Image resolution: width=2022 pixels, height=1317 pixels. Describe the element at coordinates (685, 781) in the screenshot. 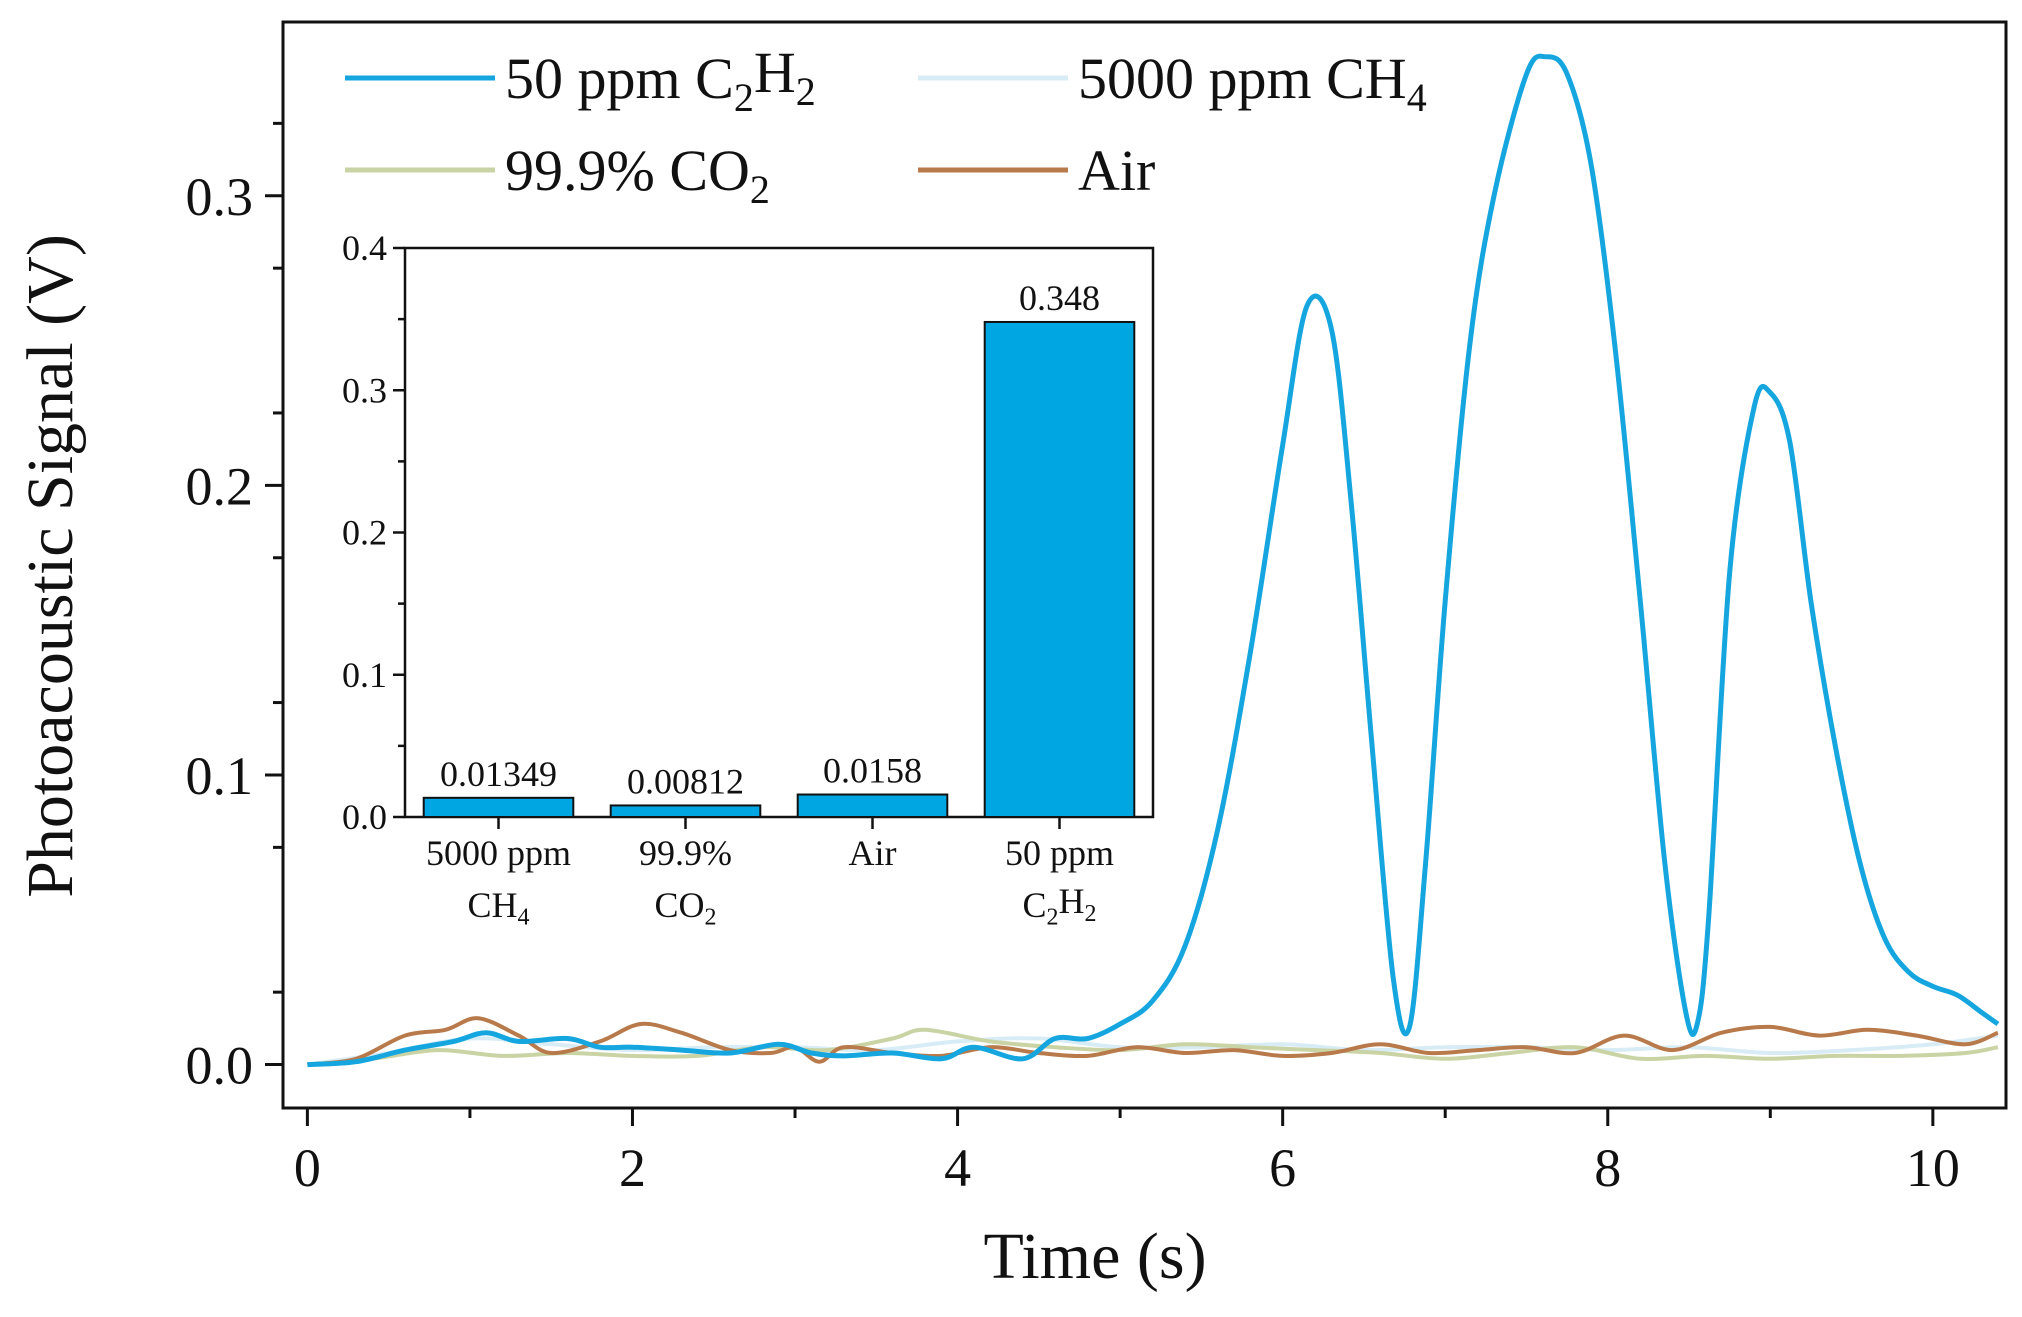

I see `inset-value-label: 0.00812` at that location.